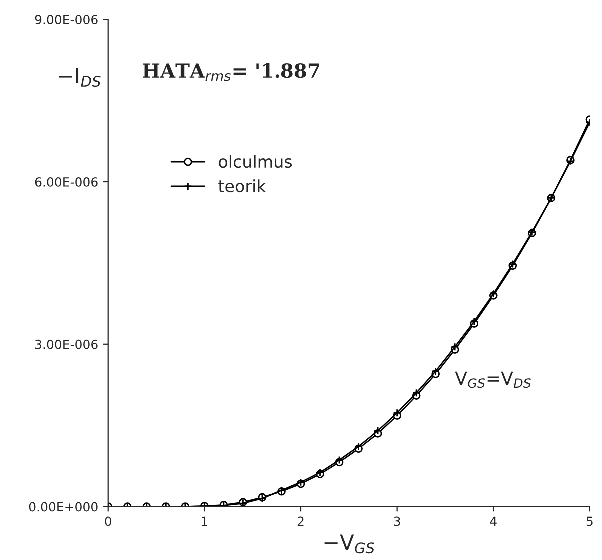  I want to click on x-tick-label: 1, so click(205, 521).